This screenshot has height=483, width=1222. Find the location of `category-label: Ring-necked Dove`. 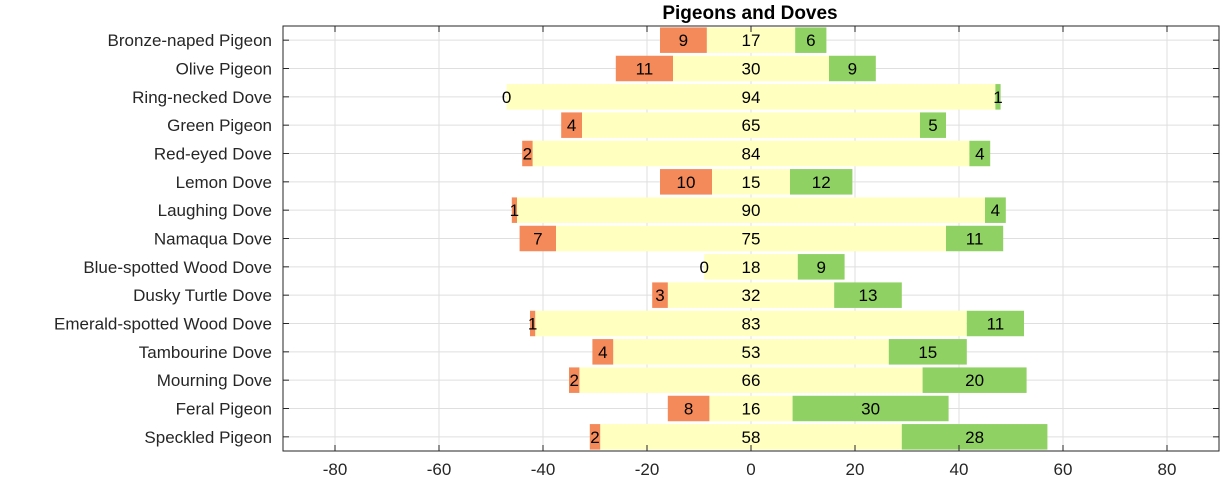

category-label: Ring-necked Dove is located at coordinates (202, 97).